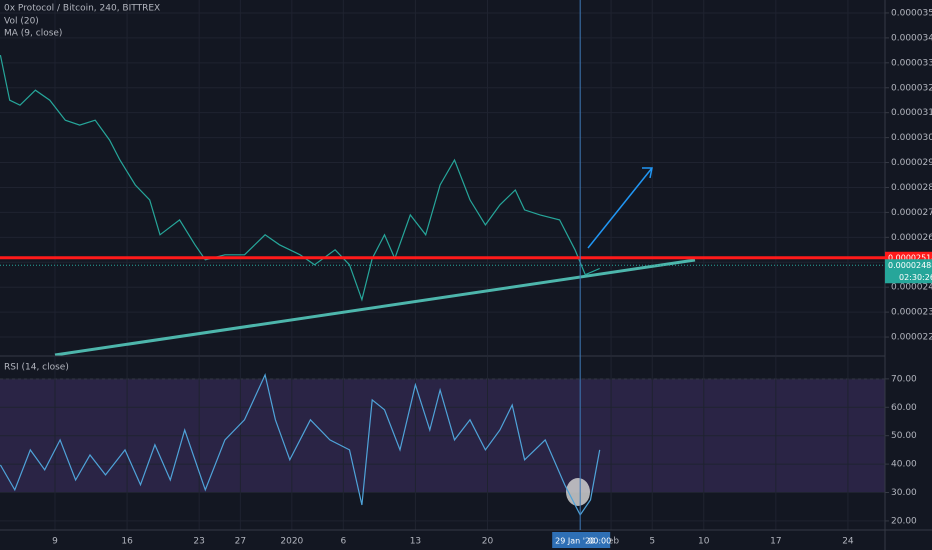 The width and height of the screenshot is (932, 550). Describe the element at coordinates (647, 173) in the screenshot. I see `arrow-head` at that location.